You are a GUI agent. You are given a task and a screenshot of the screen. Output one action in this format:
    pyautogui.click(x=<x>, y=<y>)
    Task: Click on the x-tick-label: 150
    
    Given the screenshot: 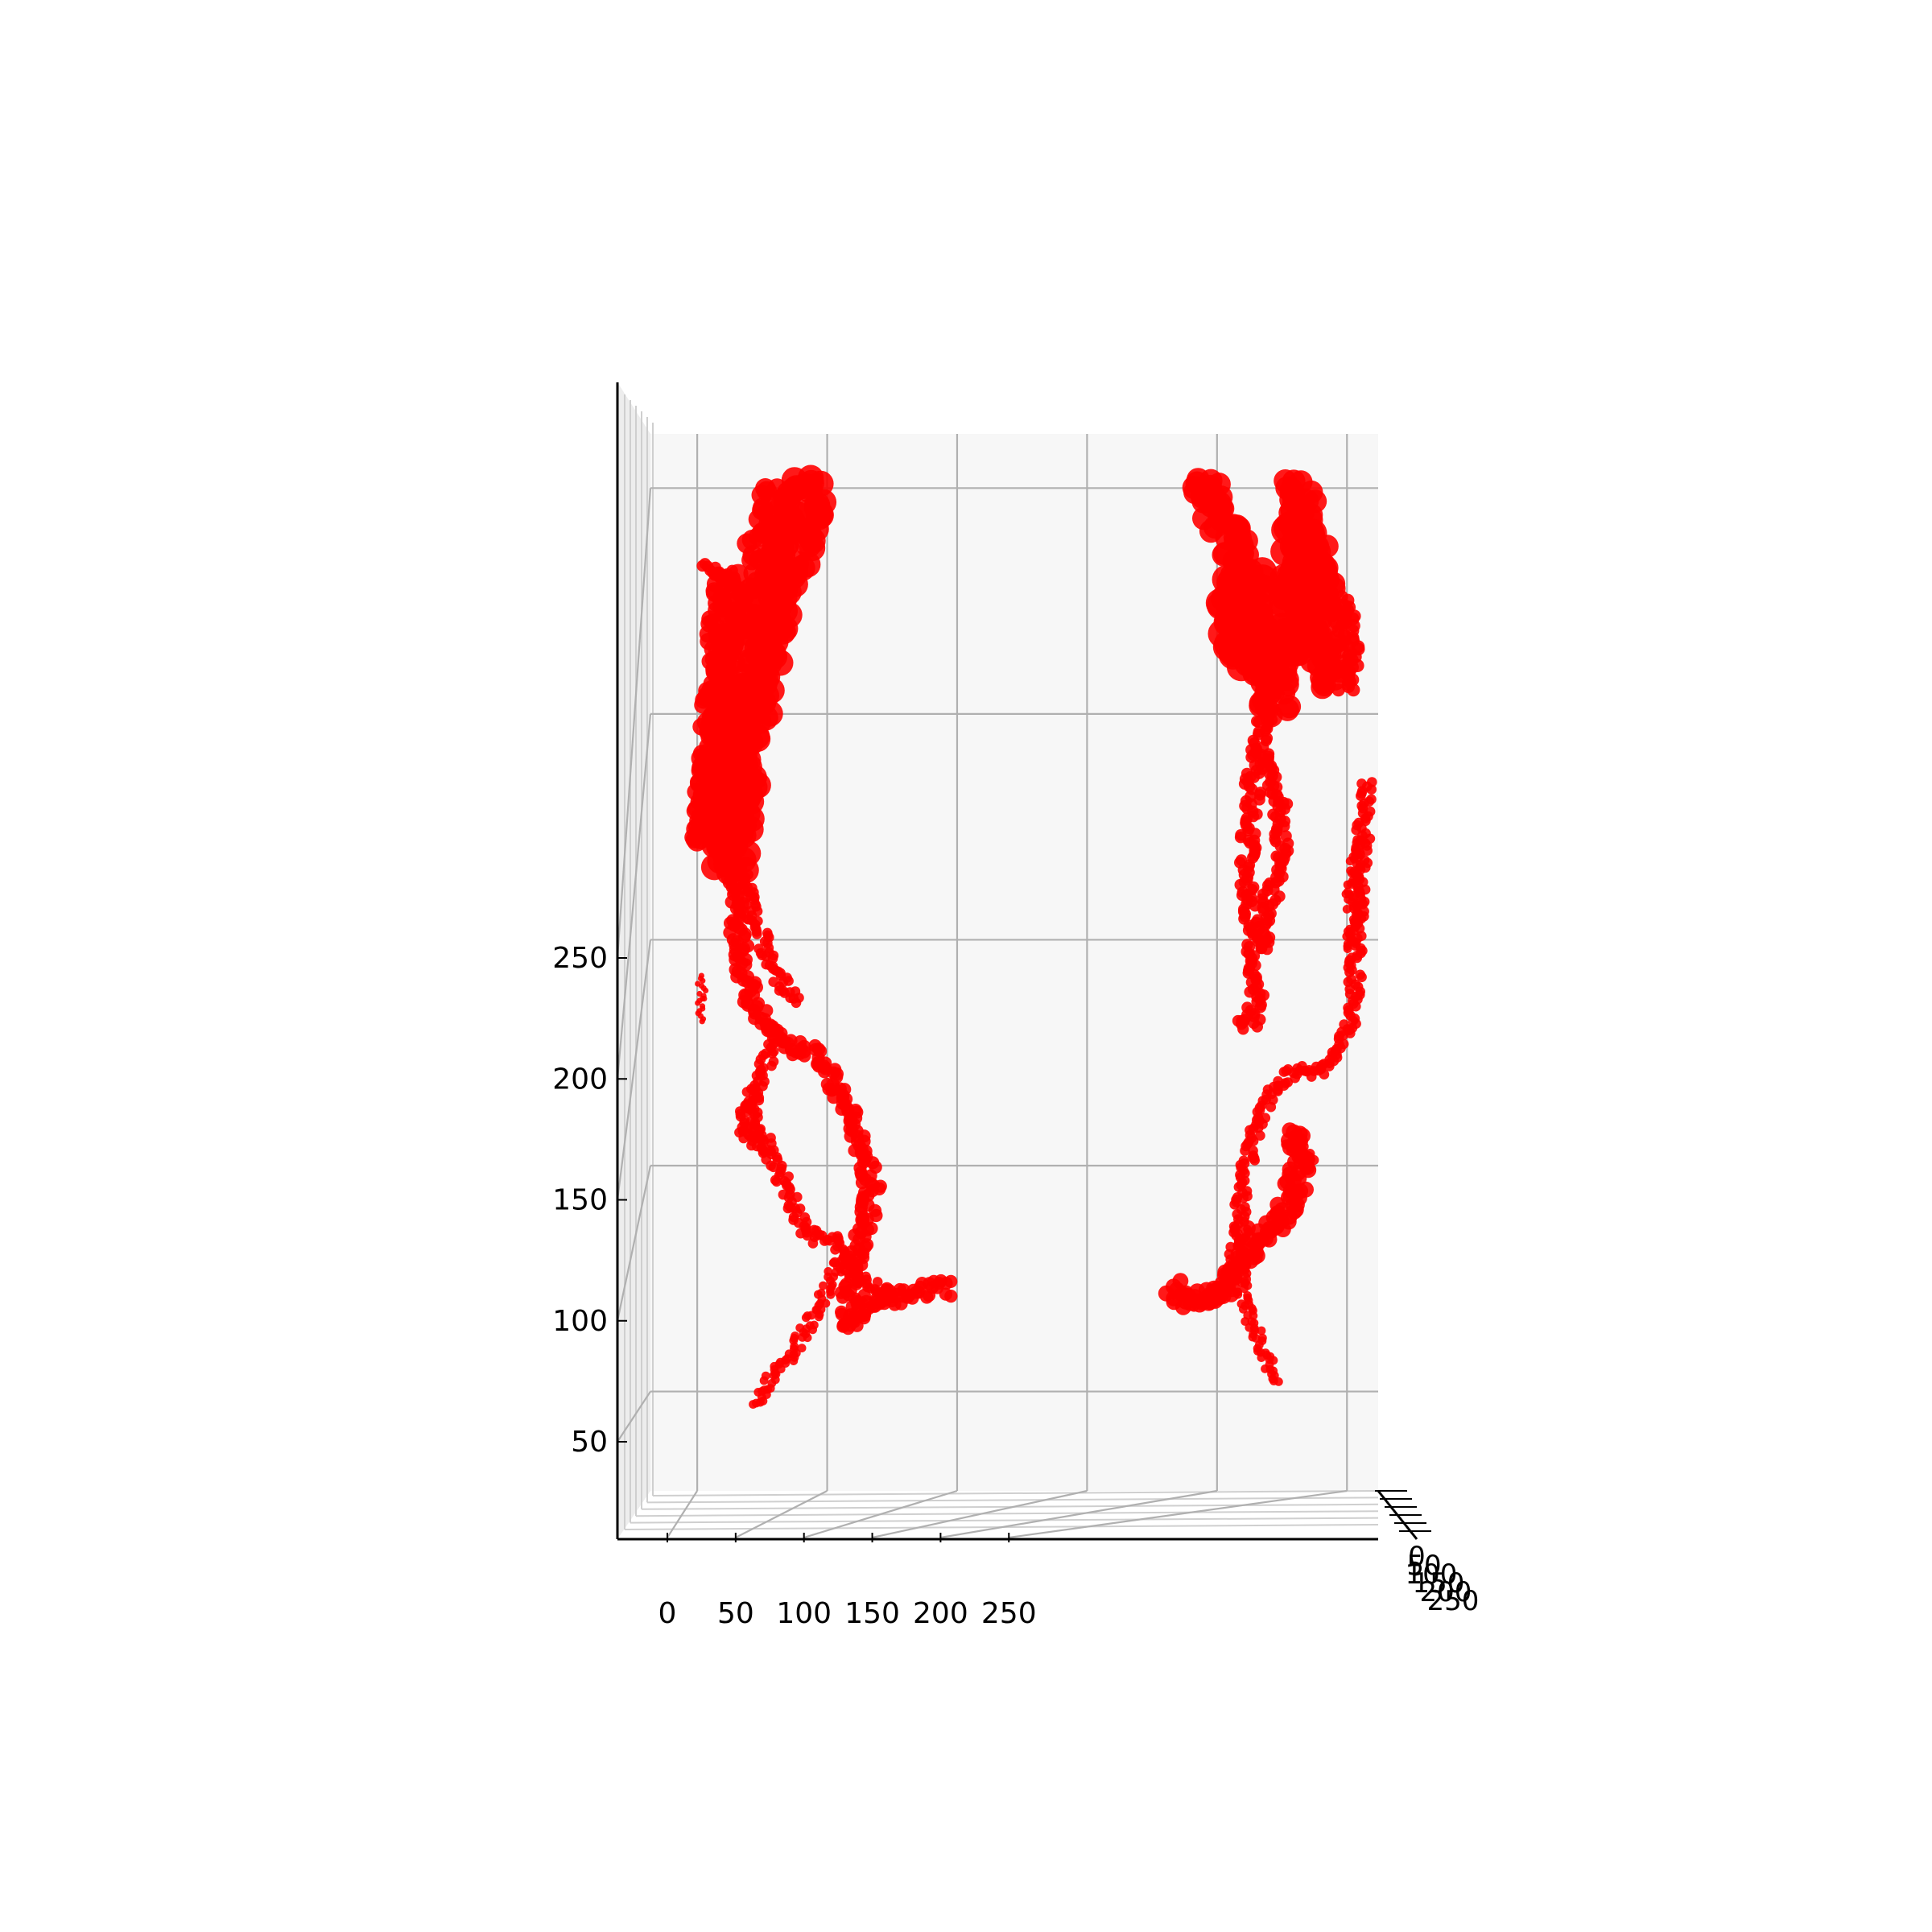 What is the action you would take?
    pyautogui.click(x=872, y=1613)
    